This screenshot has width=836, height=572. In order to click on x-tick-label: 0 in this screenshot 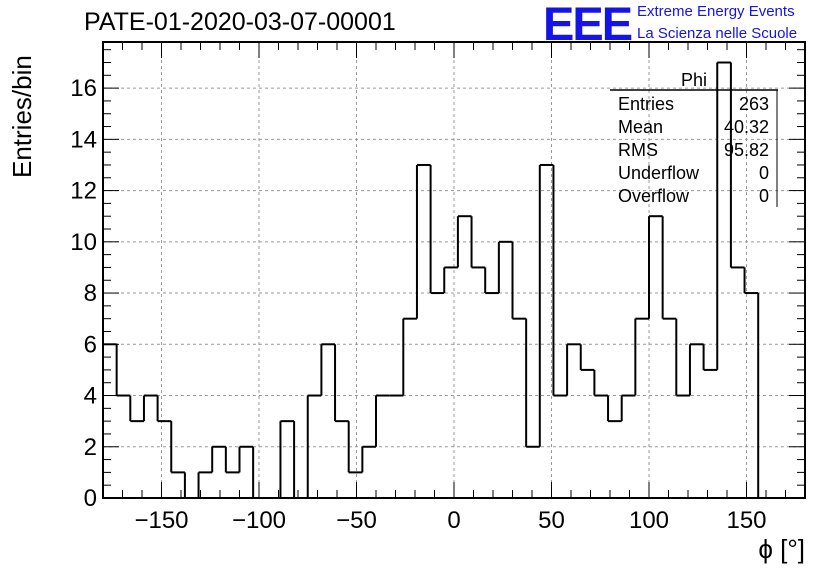, I will do `click(453, 520)`.